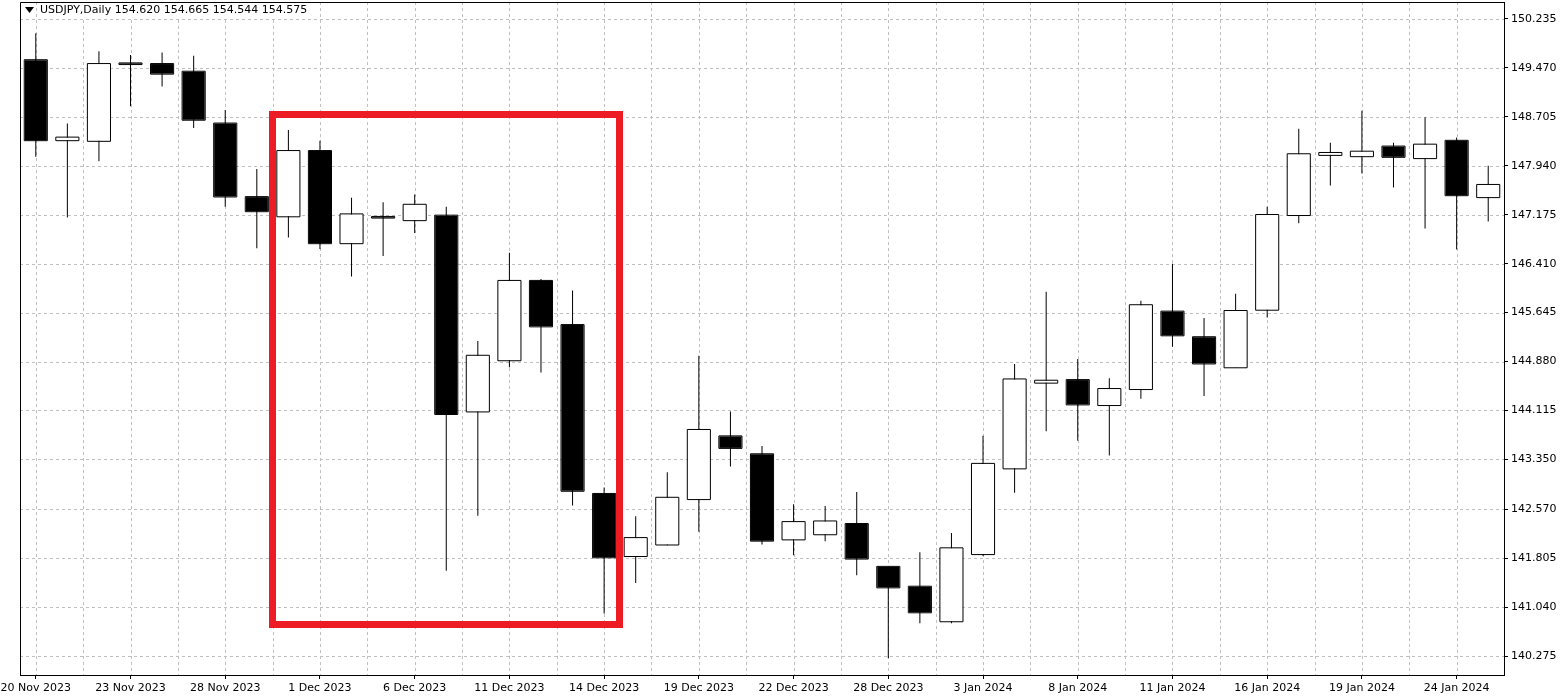 This screenshot has width=1567, height=699. Describe the element at coordinates (225, 688) in the screenshot. I see `x-tick-label: 28 Nov 2023` at that location.